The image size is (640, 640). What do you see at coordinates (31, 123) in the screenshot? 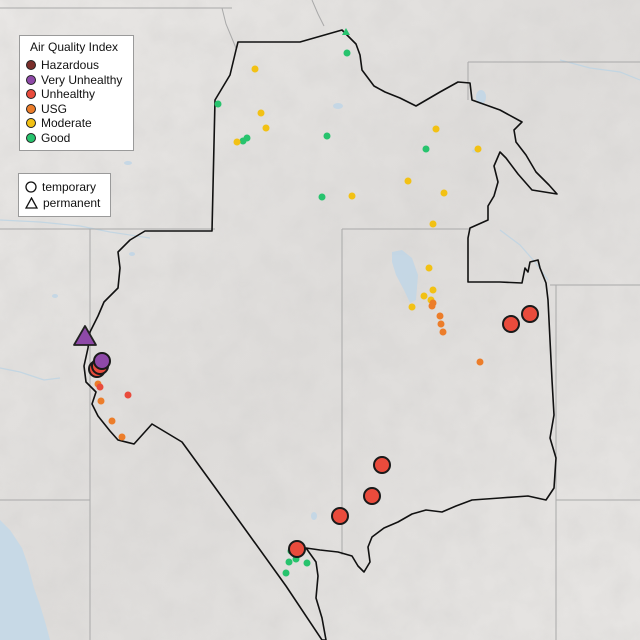
I see `moderate-swatch-icon` at bounding box center [31, 123].